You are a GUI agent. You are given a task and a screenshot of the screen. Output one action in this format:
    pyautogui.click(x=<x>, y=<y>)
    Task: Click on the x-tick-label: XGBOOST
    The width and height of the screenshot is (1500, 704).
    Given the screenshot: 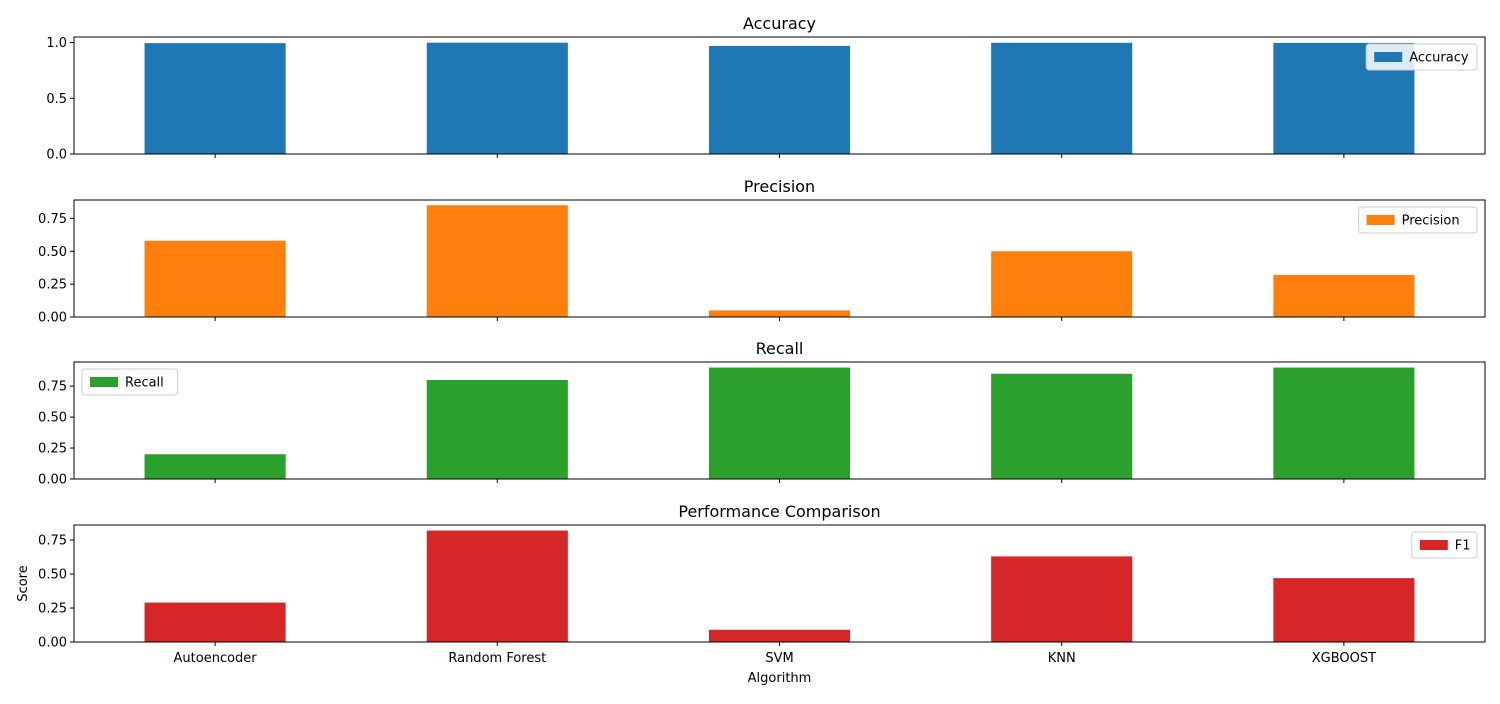 What is the action you would take?
    pyautogui.click(x=1344, y=658)
    